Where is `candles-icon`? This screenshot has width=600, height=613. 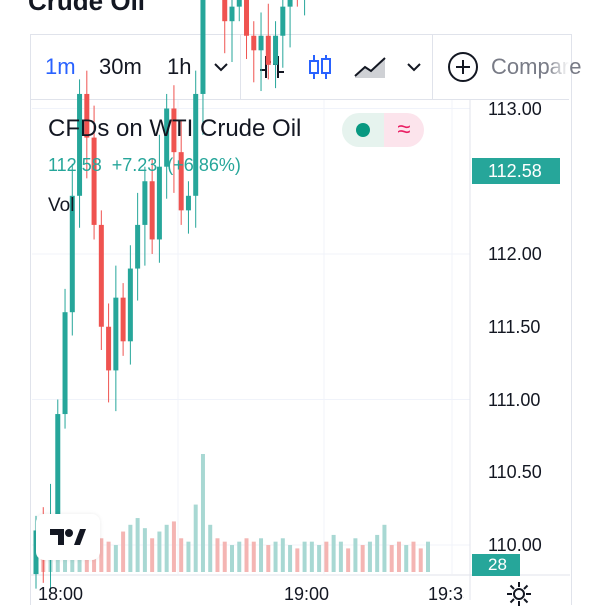
candles-icon is located at coordinates (320, 67).